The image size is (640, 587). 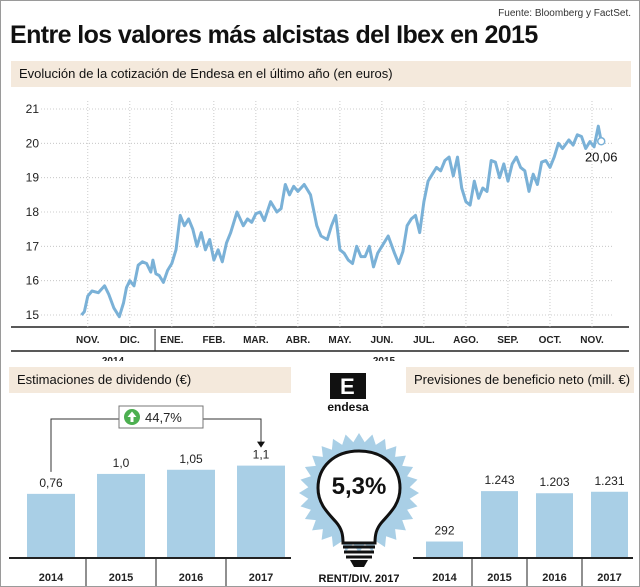 I want to click on growth-arrowhead, so click(x=261, y=444).